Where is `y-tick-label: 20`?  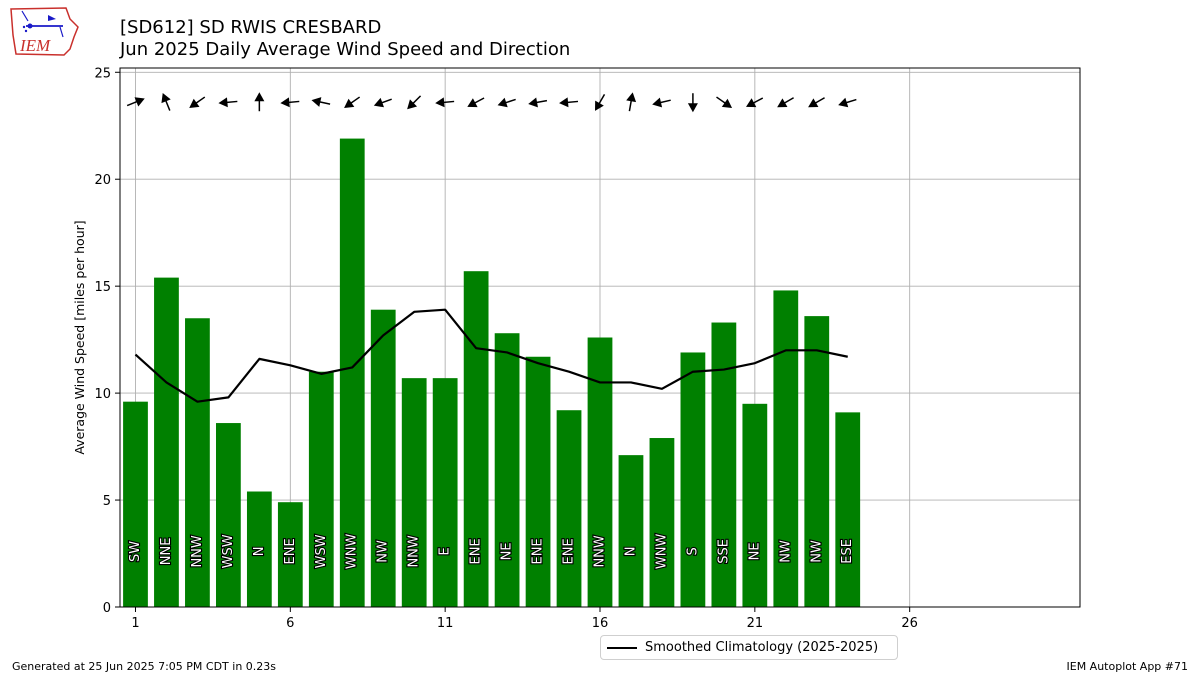 y-tick-label: 20 is located at coordinates (102, 180).